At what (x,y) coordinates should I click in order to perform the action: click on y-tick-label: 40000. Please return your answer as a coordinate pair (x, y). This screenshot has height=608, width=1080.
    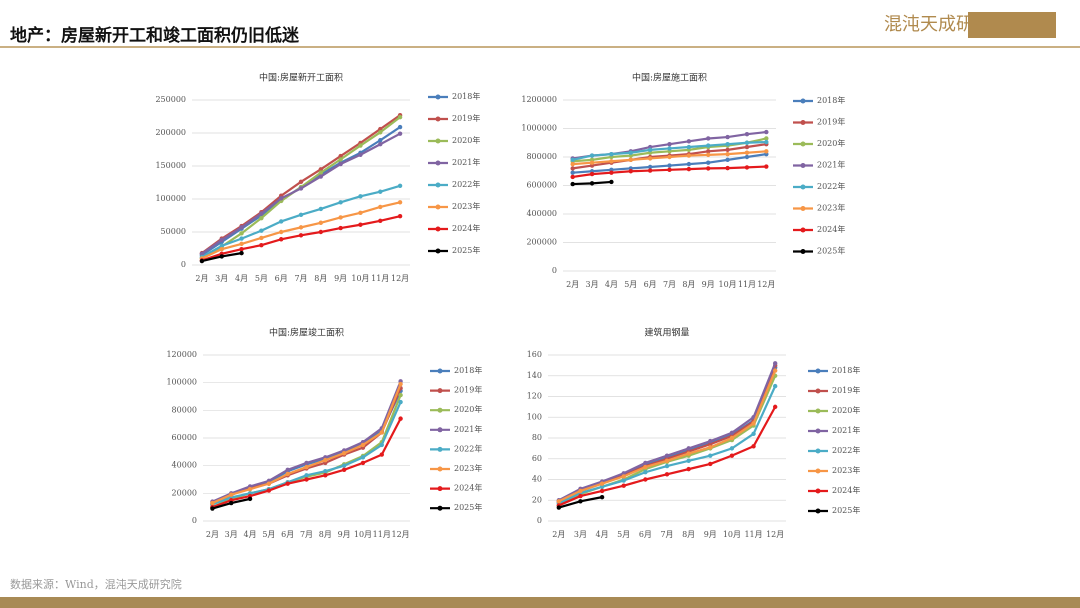
    Looking at the image, I should click on (184, 465).